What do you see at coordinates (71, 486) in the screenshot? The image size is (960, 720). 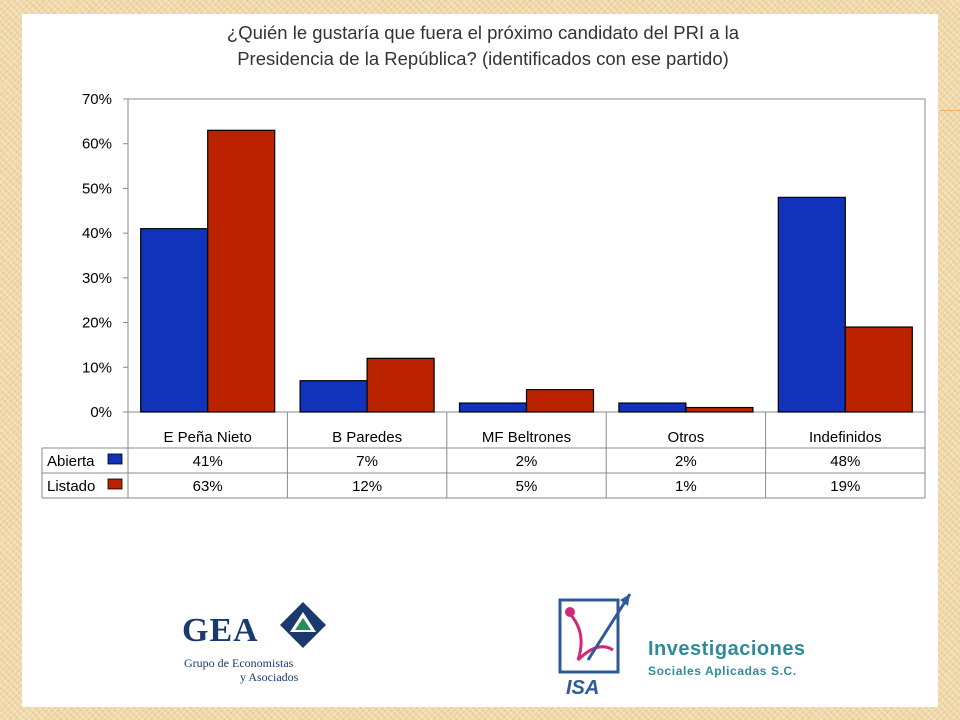 I see `series-label-listado: Listado` at bounding box center [71, 486].